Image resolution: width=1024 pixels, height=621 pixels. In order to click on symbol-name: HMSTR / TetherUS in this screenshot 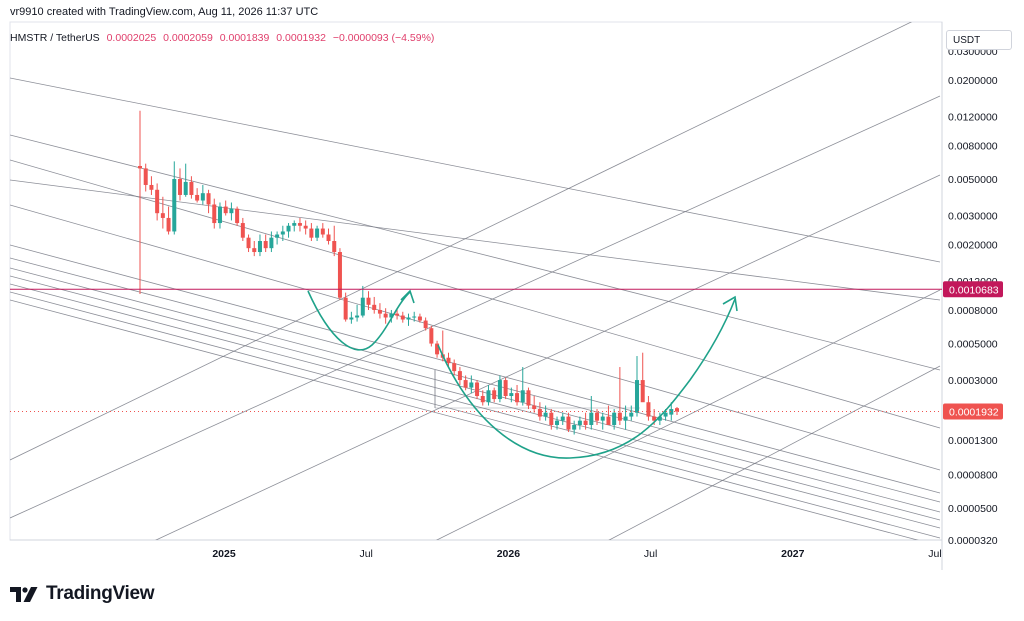, I will do `click(55, 38)`.